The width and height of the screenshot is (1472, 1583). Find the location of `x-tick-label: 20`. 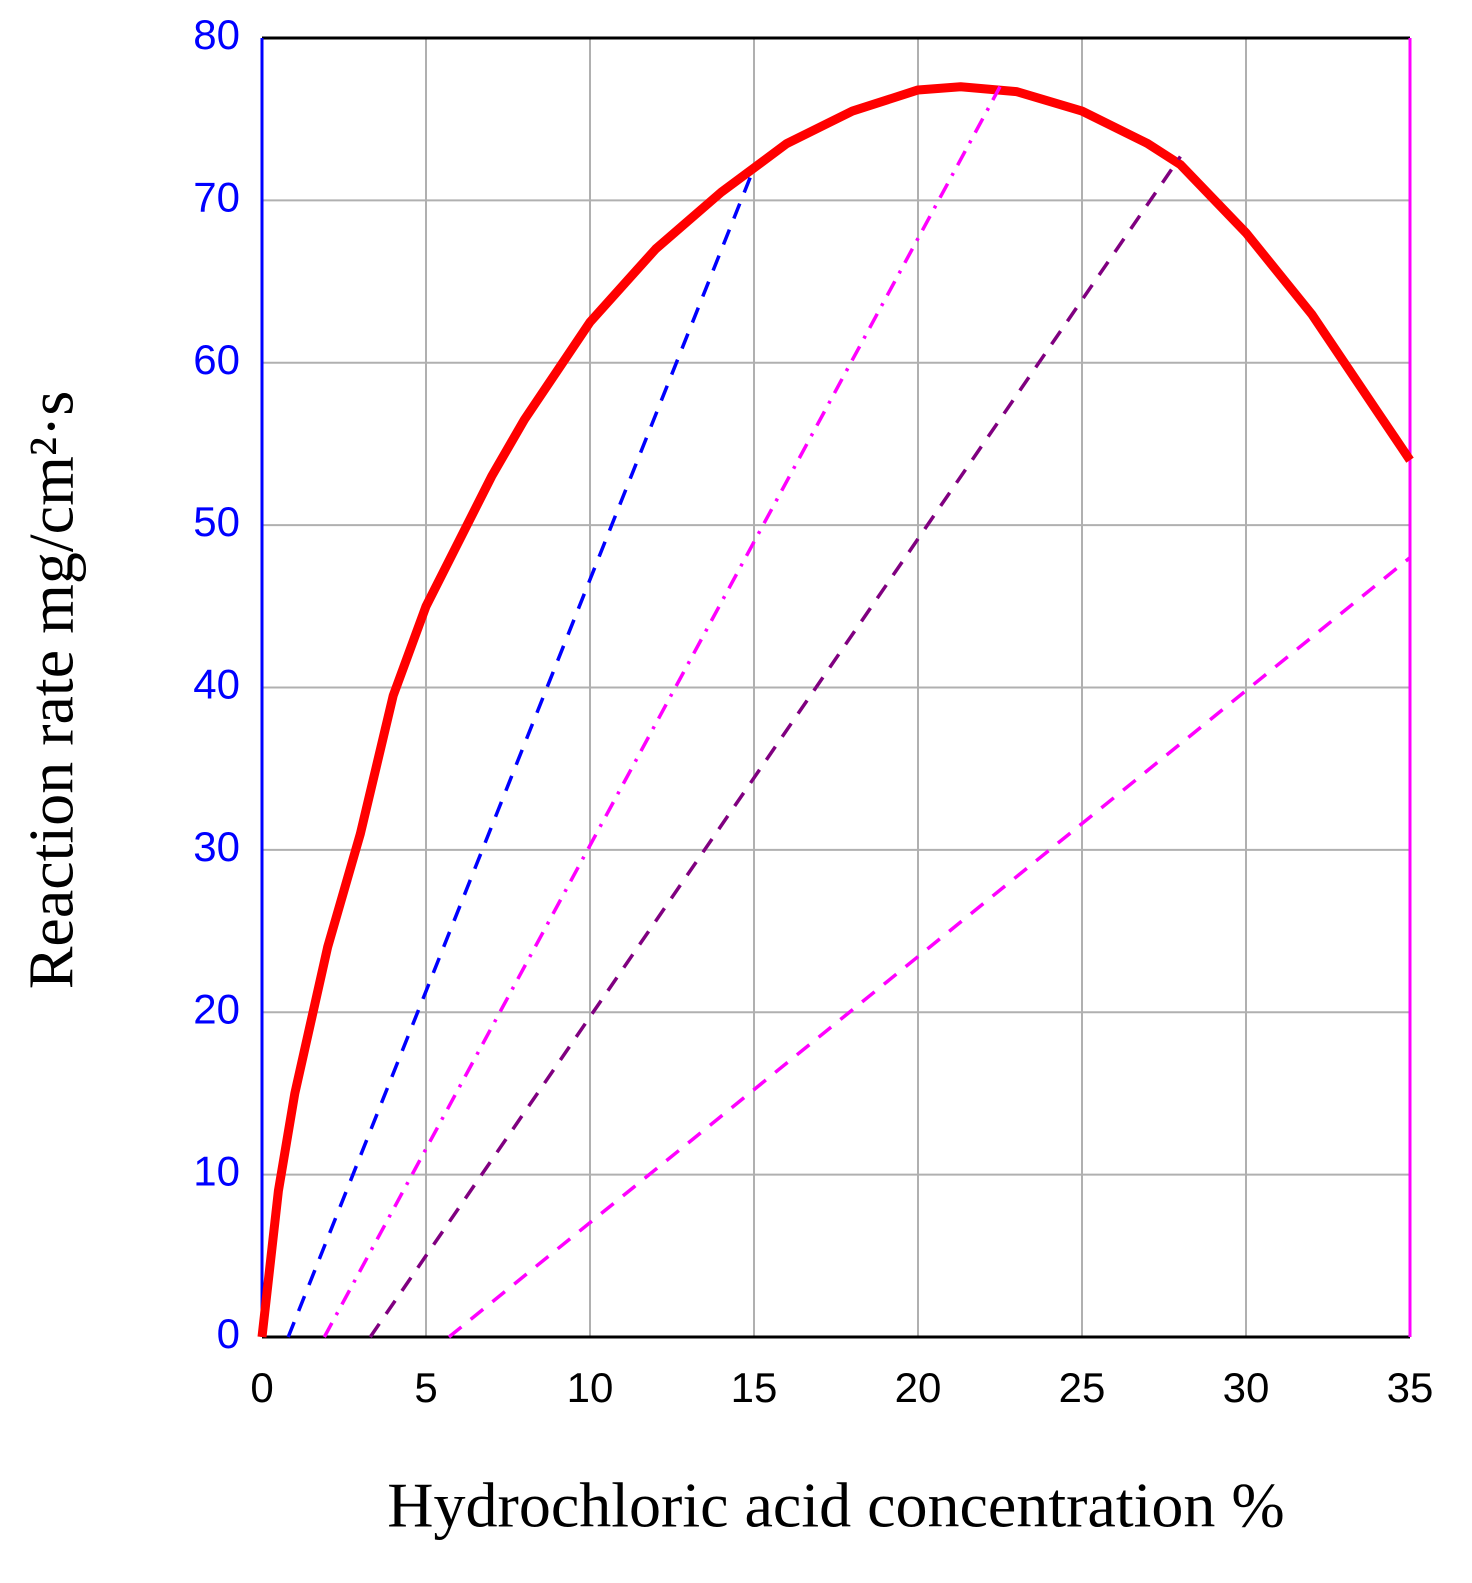

x-tick-label: 20 is located at coordinates (918, 1387).